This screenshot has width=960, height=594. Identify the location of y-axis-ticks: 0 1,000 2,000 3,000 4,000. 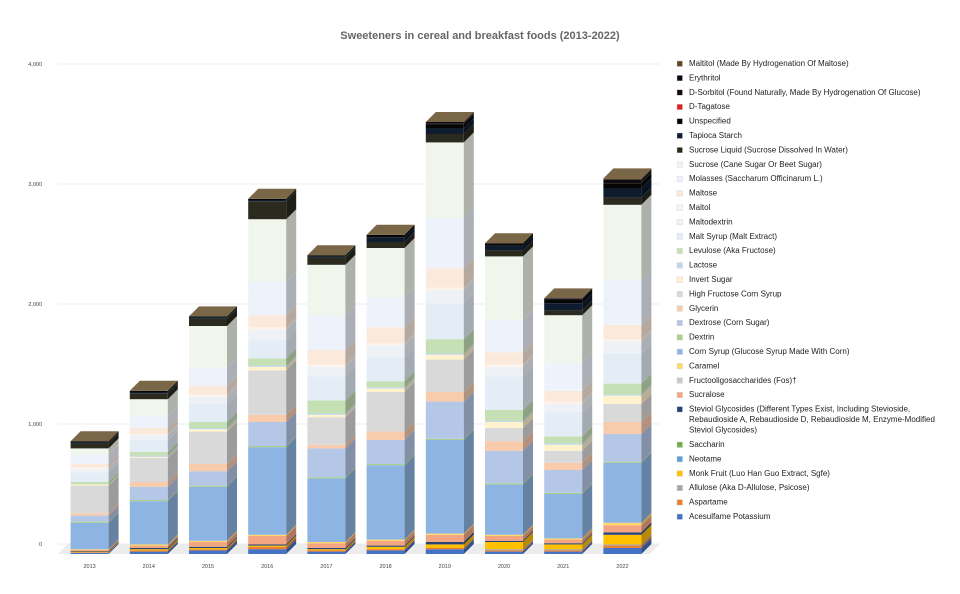
(35, 305).